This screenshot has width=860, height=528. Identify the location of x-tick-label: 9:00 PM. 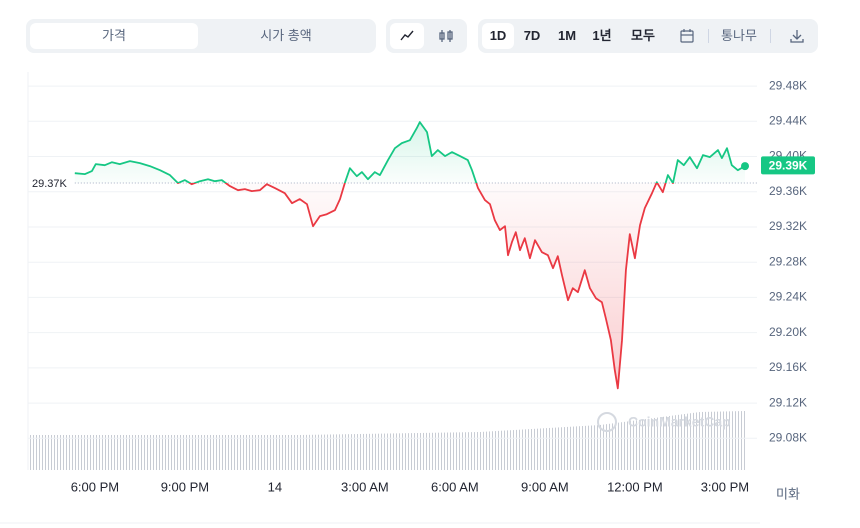
(185, 486).